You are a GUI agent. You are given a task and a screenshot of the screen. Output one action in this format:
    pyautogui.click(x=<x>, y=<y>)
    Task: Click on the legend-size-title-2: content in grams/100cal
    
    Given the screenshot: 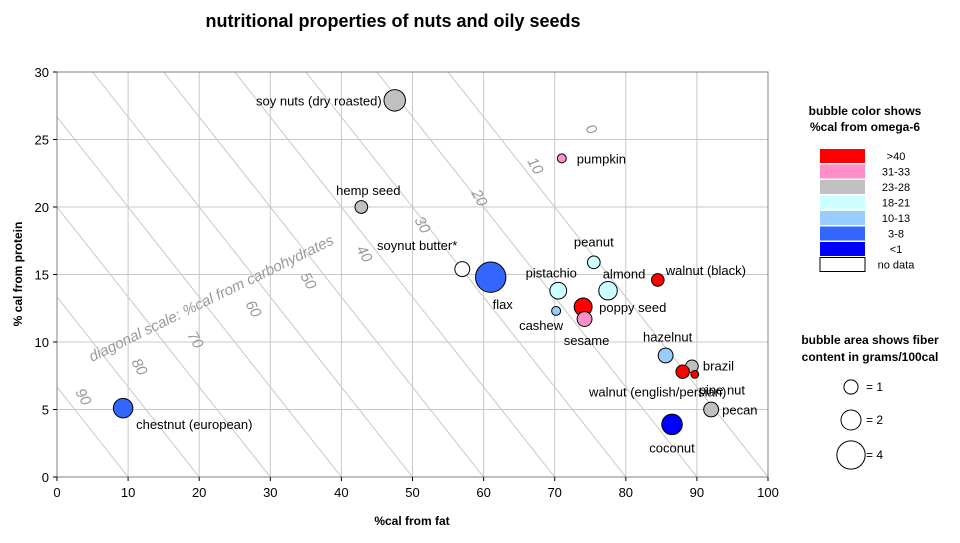 What is the action you would take?
    pyautogui.click(x=870, y=357)
    